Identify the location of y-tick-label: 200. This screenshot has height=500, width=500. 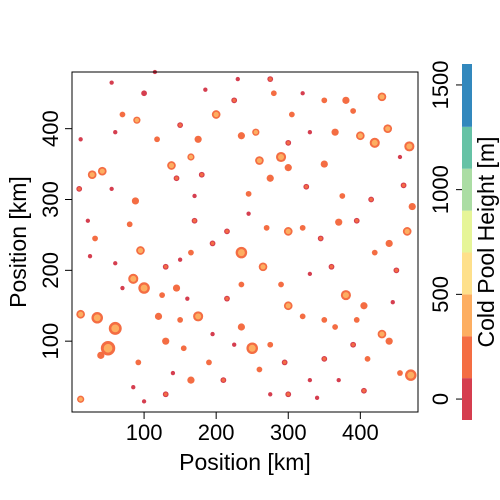
(50, 270).